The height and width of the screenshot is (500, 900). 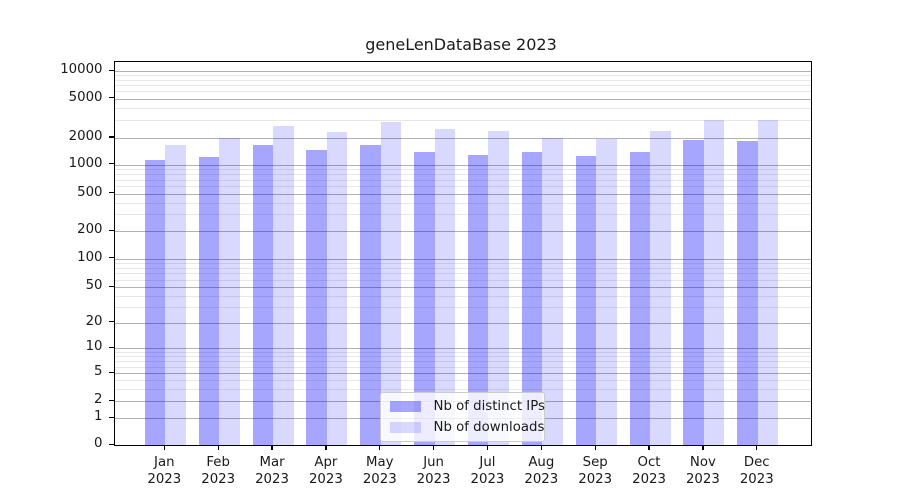 What do you see at coordinates (747, 292) in the screenshot?
I see `bar-distinct-ips-dec` at bounding box center [747, 292].